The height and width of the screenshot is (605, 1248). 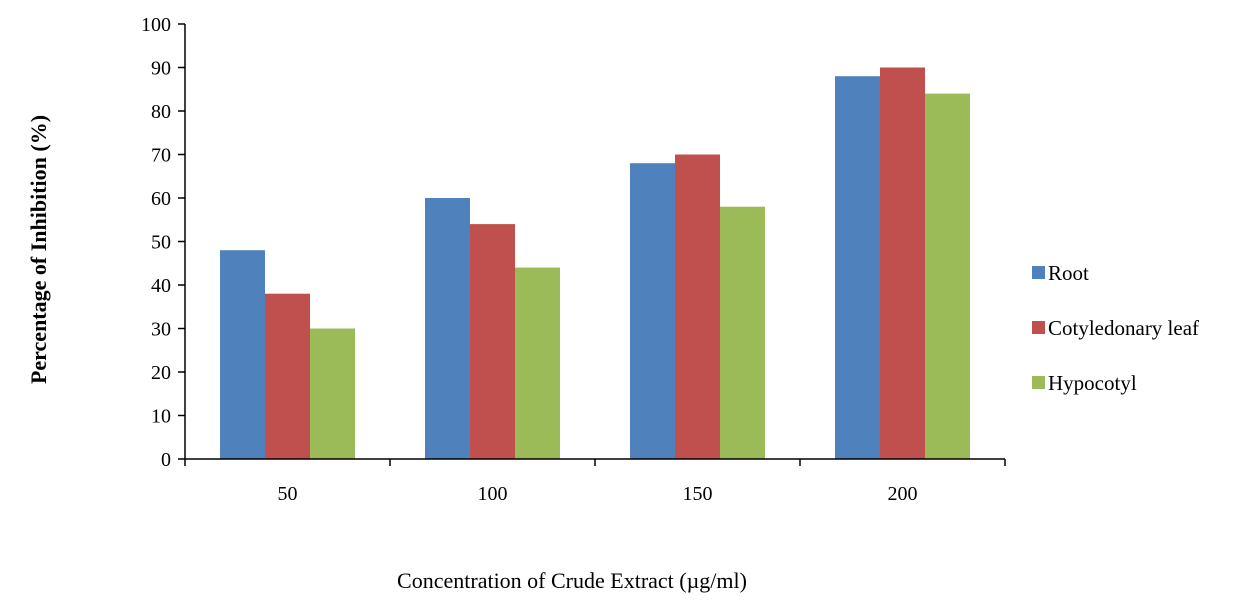 What do you see at coordinates (288, 494) in the screenshot?
I see `x-tick-label: 50` at bounding box center [288, 494].